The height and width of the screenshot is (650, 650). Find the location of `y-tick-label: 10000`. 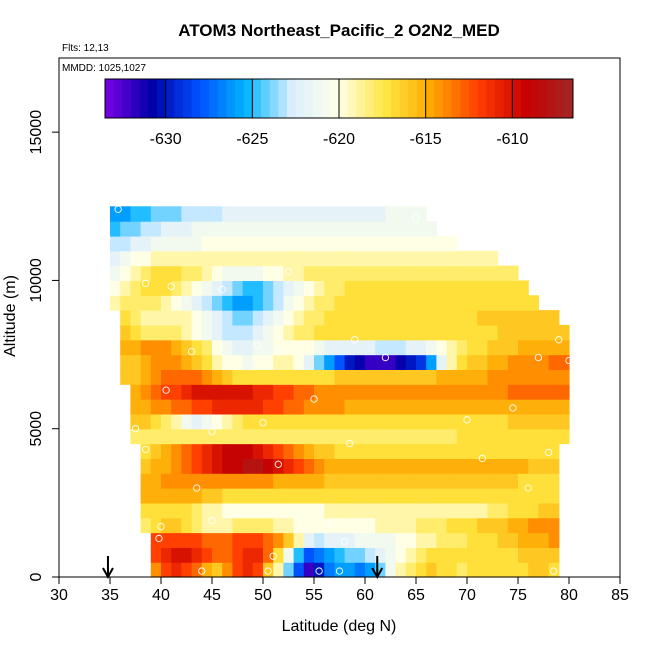

y-tick-label: 10000 is located at coordinates (36, 280).